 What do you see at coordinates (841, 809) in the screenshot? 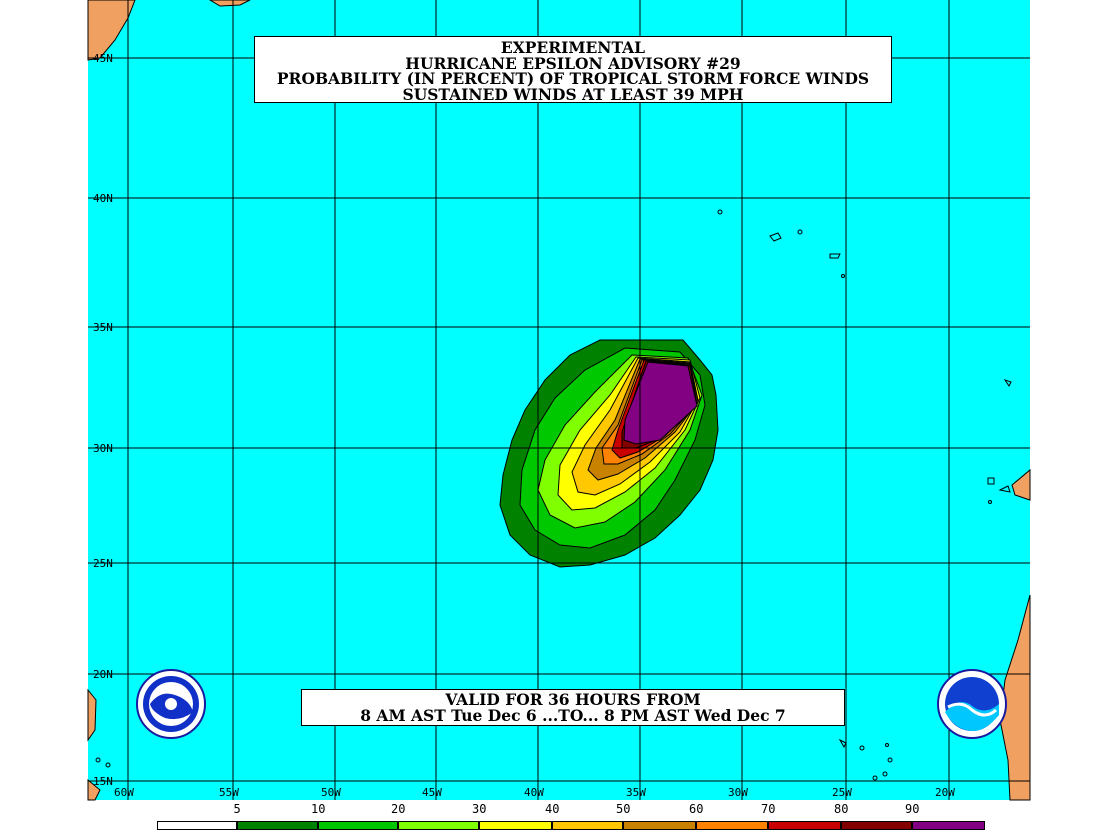
I see `legend-label-80: 80` at bounding box center [841, 809].